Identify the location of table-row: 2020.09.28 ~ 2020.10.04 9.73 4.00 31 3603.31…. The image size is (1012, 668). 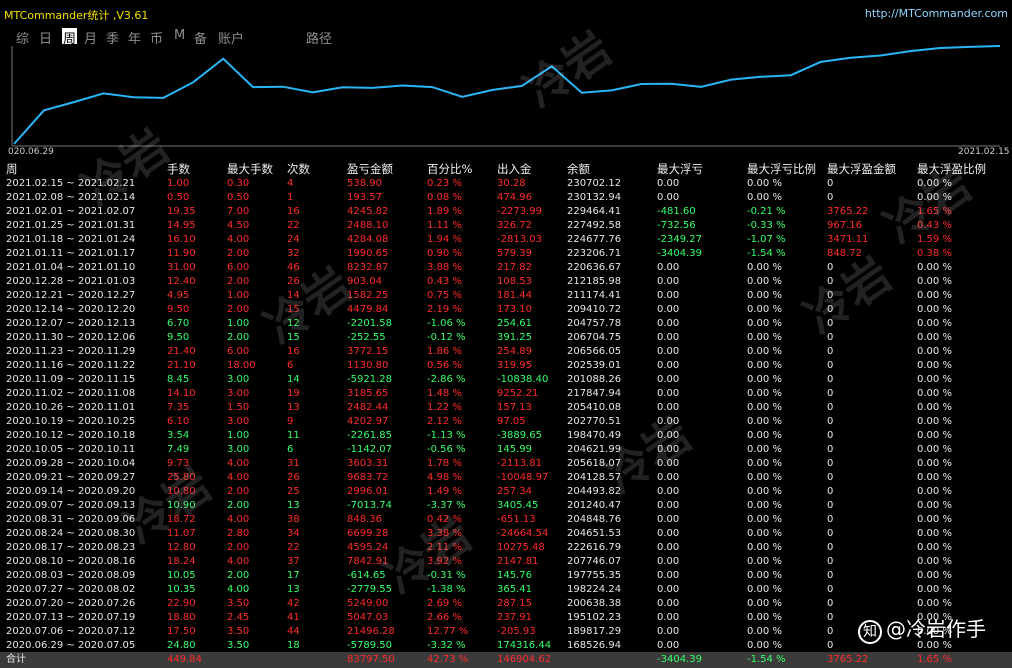
(506, 464).